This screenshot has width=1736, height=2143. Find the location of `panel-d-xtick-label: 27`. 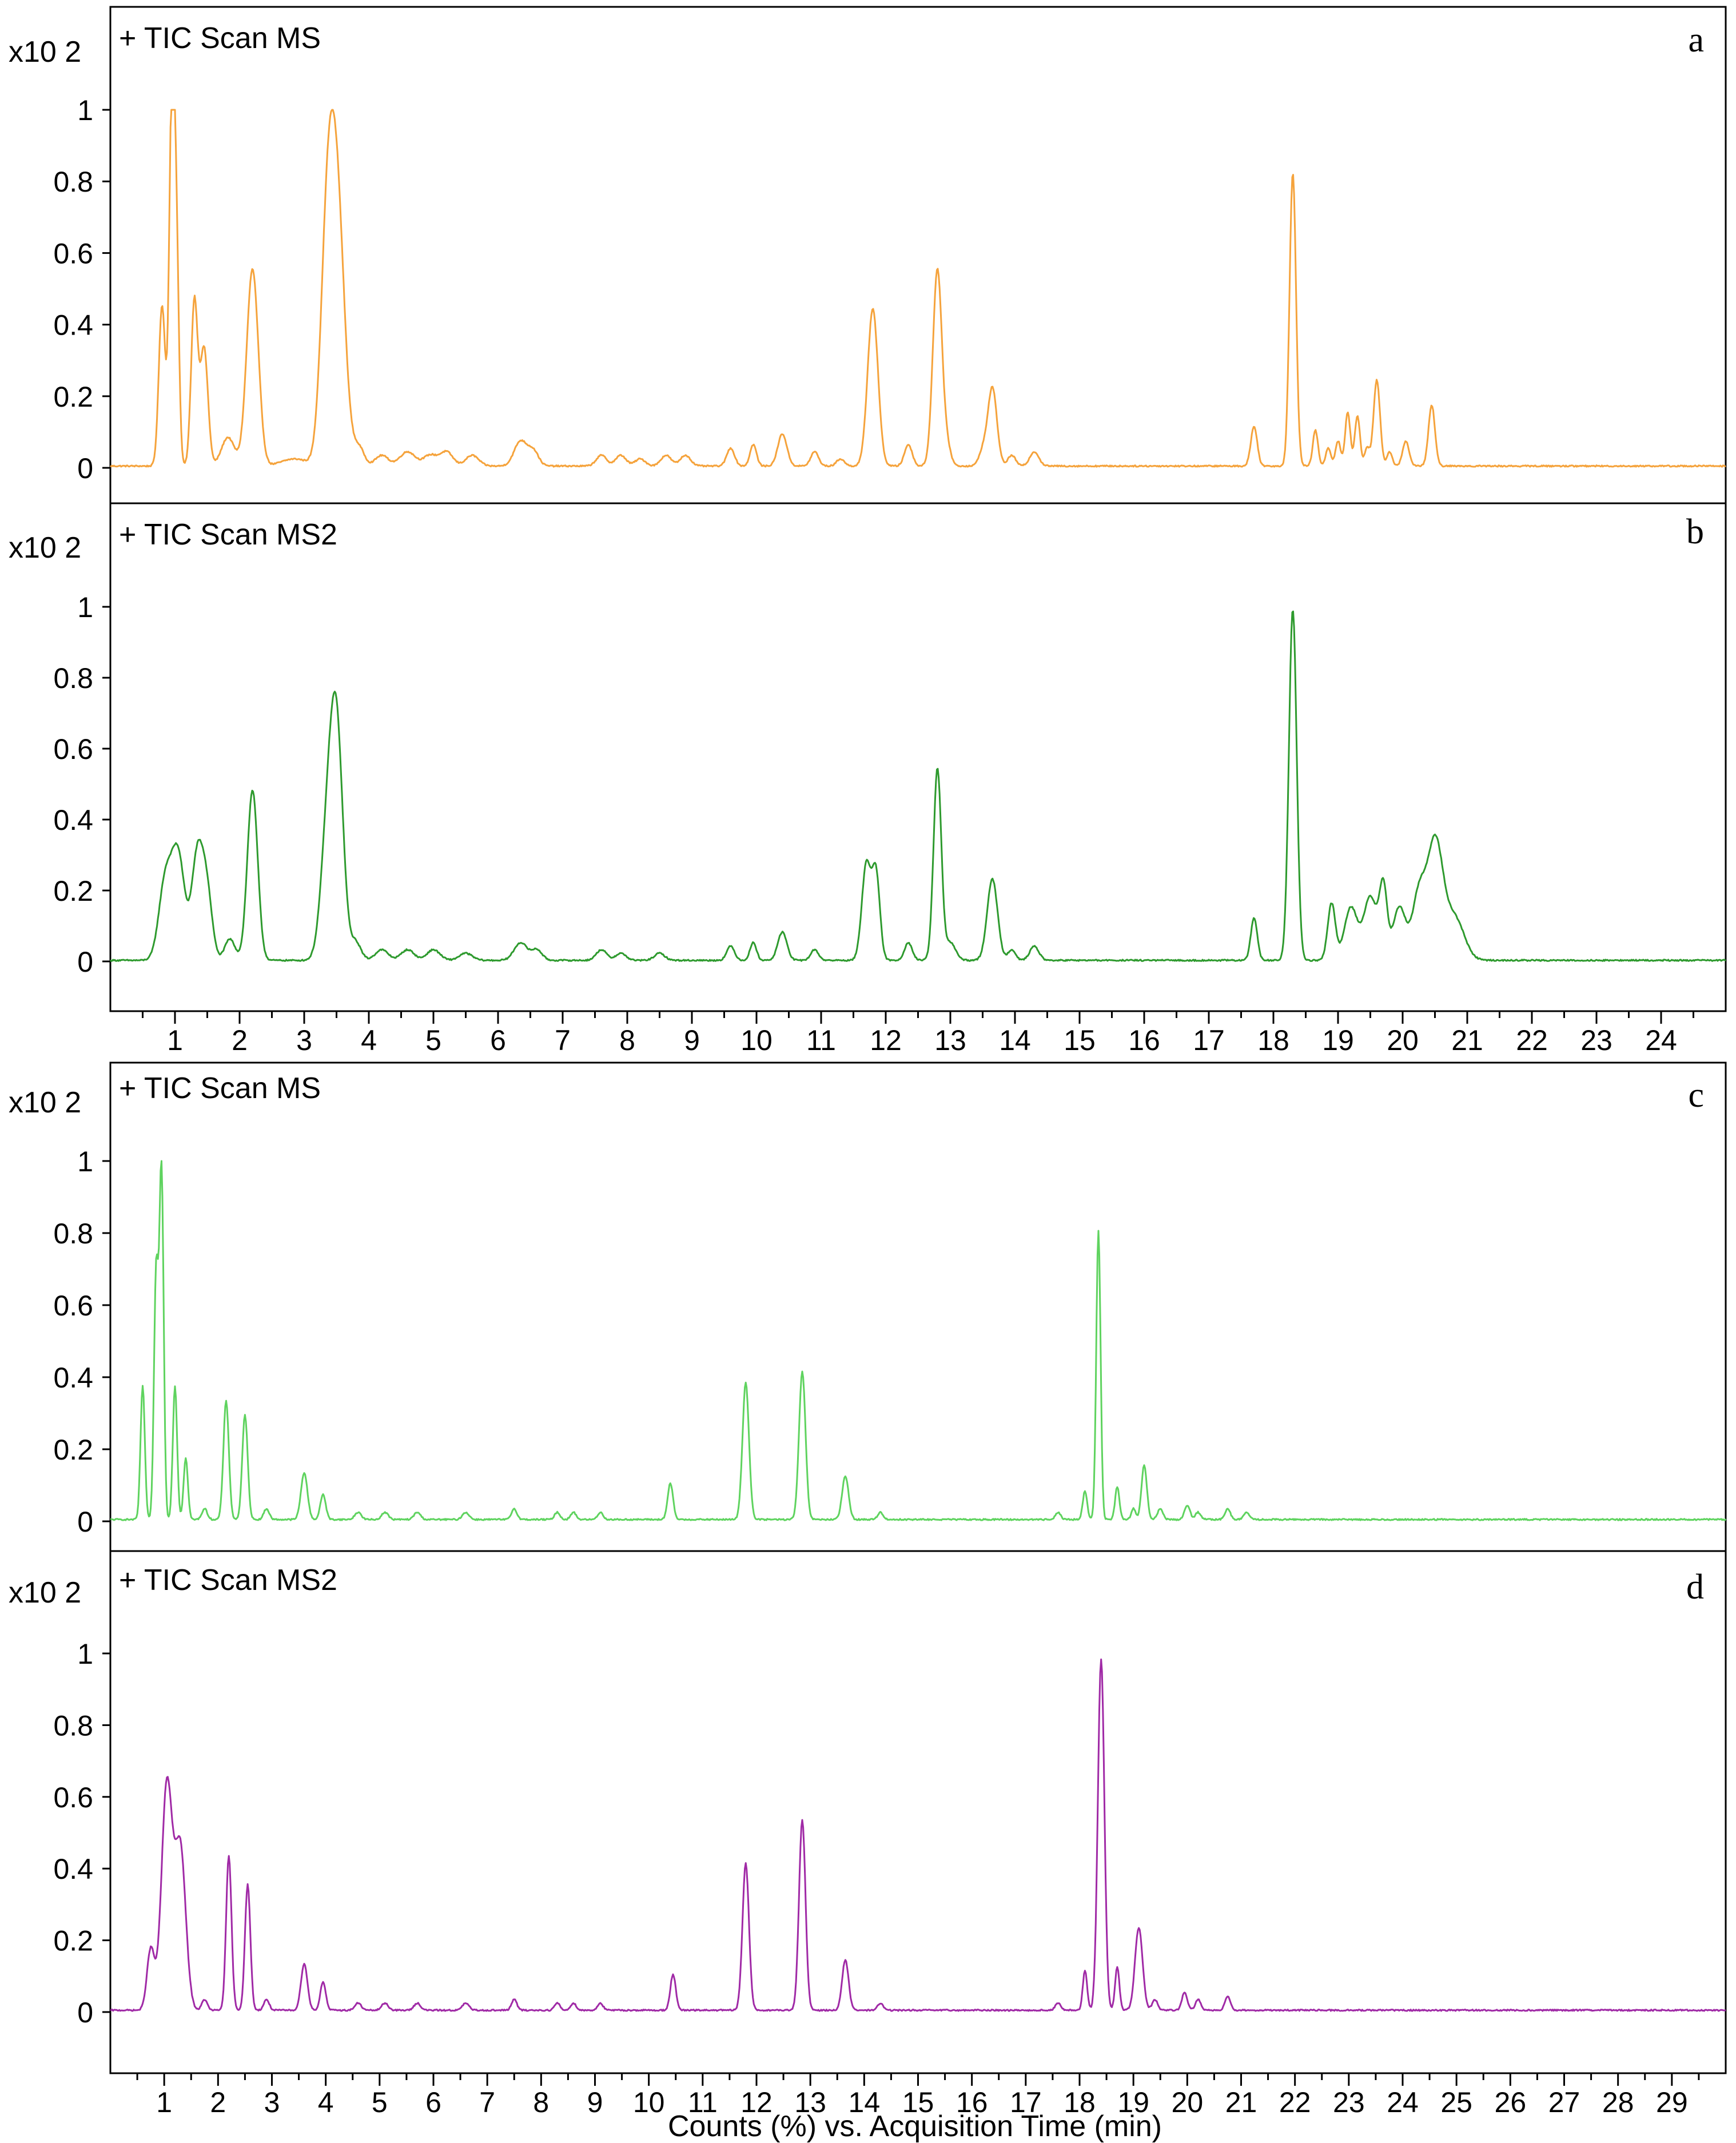

panel-d-xtick-label: 27 is located at coordinates (1564, 2102).